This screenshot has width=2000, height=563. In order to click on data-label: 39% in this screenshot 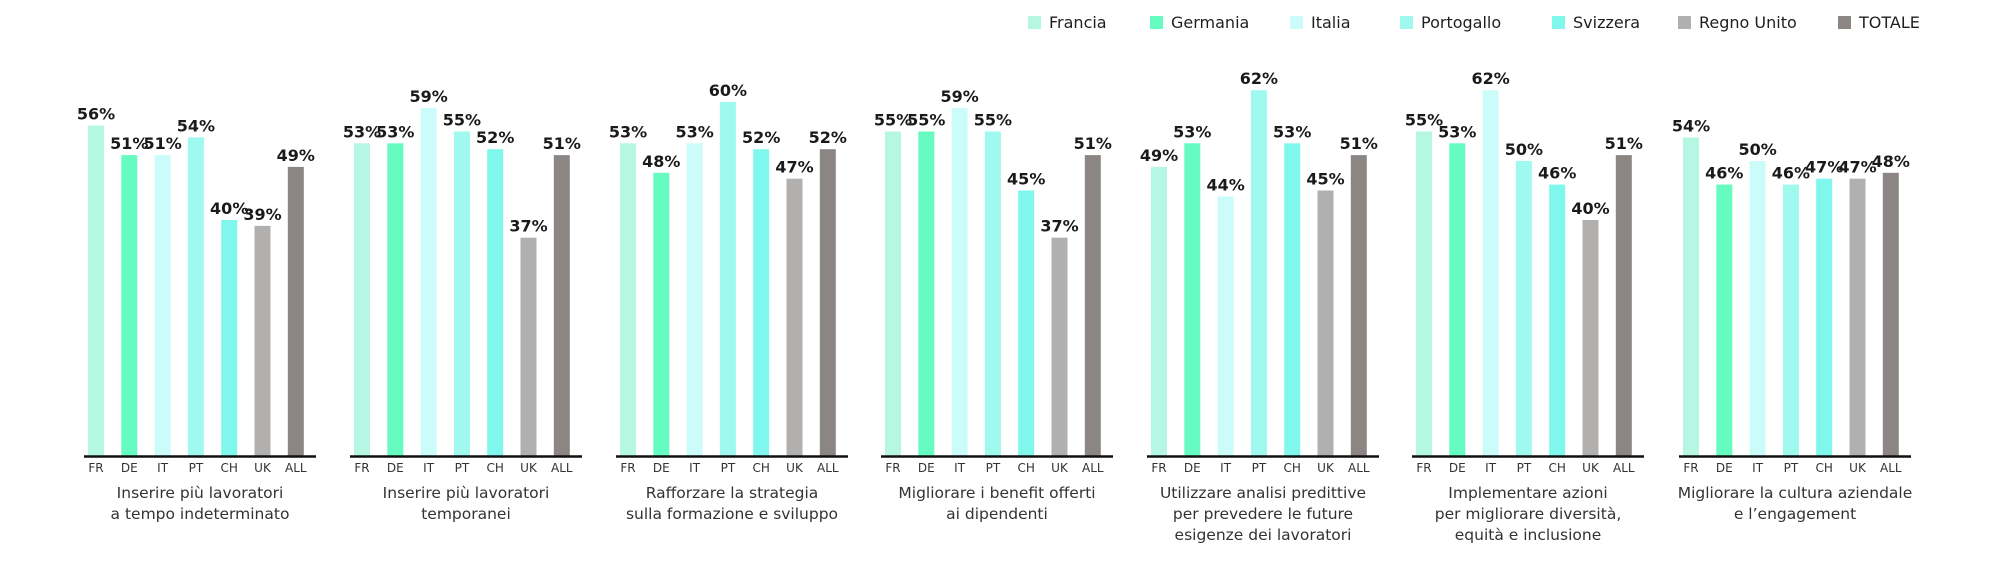, I will do `click(262, 214)`.